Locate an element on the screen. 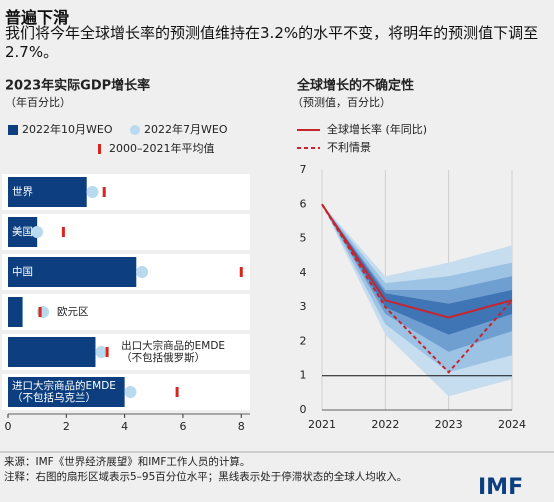 This screenshot has width=554, height=502. chart-title: 全球增长的不确定性 is located at coordinates (355, 86).